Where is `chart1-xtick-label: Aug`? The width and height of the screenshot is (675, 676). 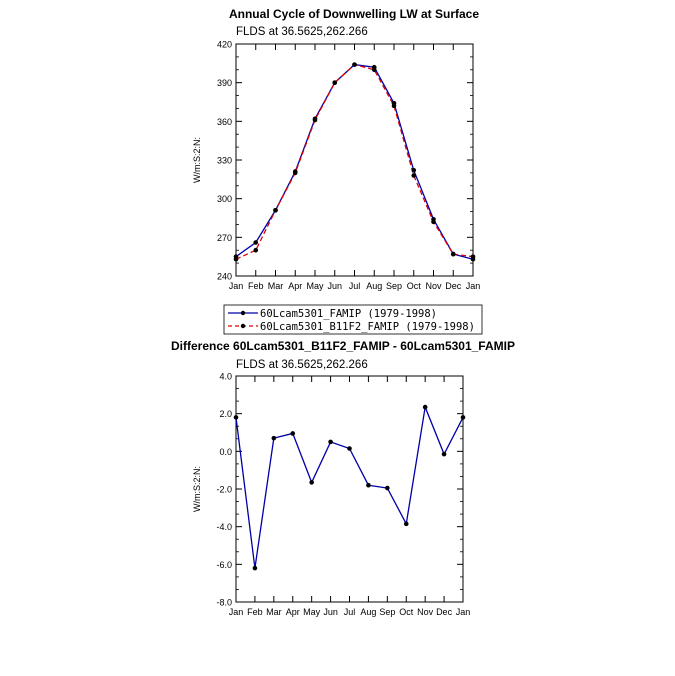
chart1-xtick-label: Aug is located at coordinates (374, 286).